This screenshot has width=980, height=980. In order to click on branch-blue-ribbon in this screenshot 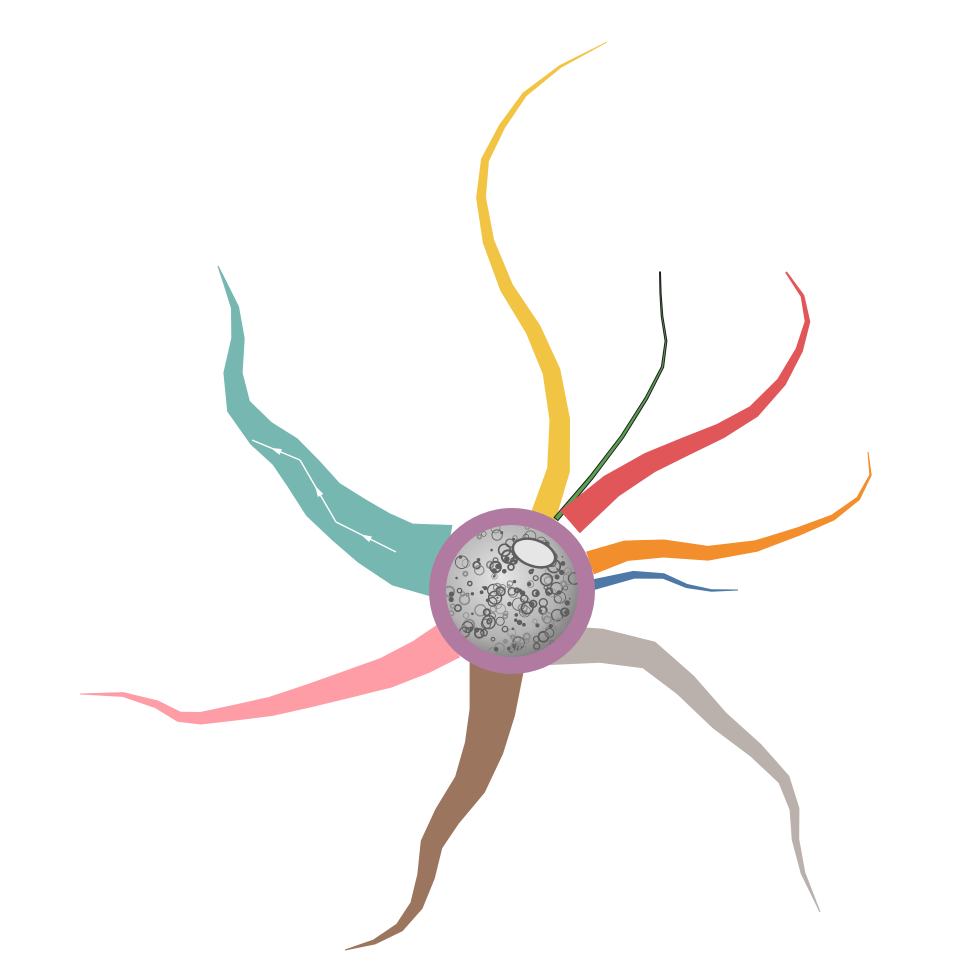, I will do `click(664, 581)`.